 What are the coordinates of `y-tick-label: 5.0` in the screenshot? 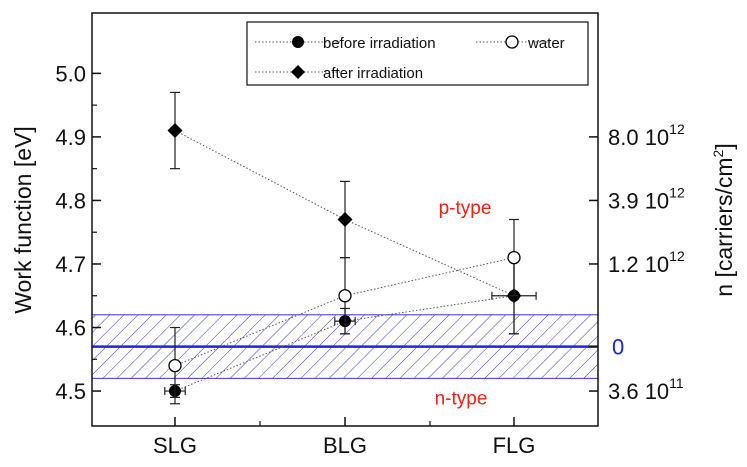 It's located at (70, 73).